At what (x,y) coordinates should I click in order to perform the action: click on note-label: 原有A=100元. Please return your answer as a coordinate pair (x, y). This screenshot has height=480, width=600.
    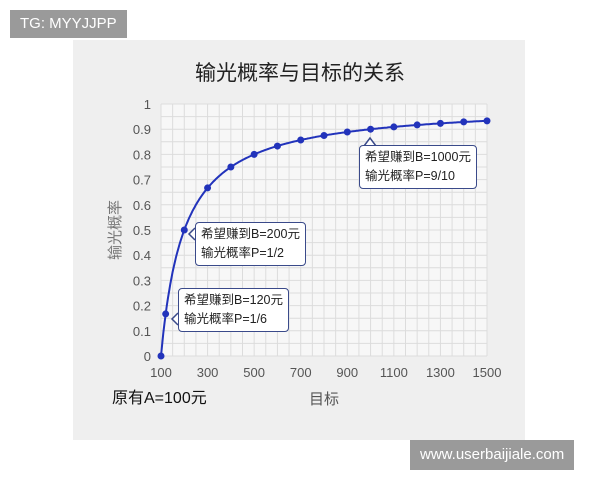
    Looking at the image, I should click on (159, 398).